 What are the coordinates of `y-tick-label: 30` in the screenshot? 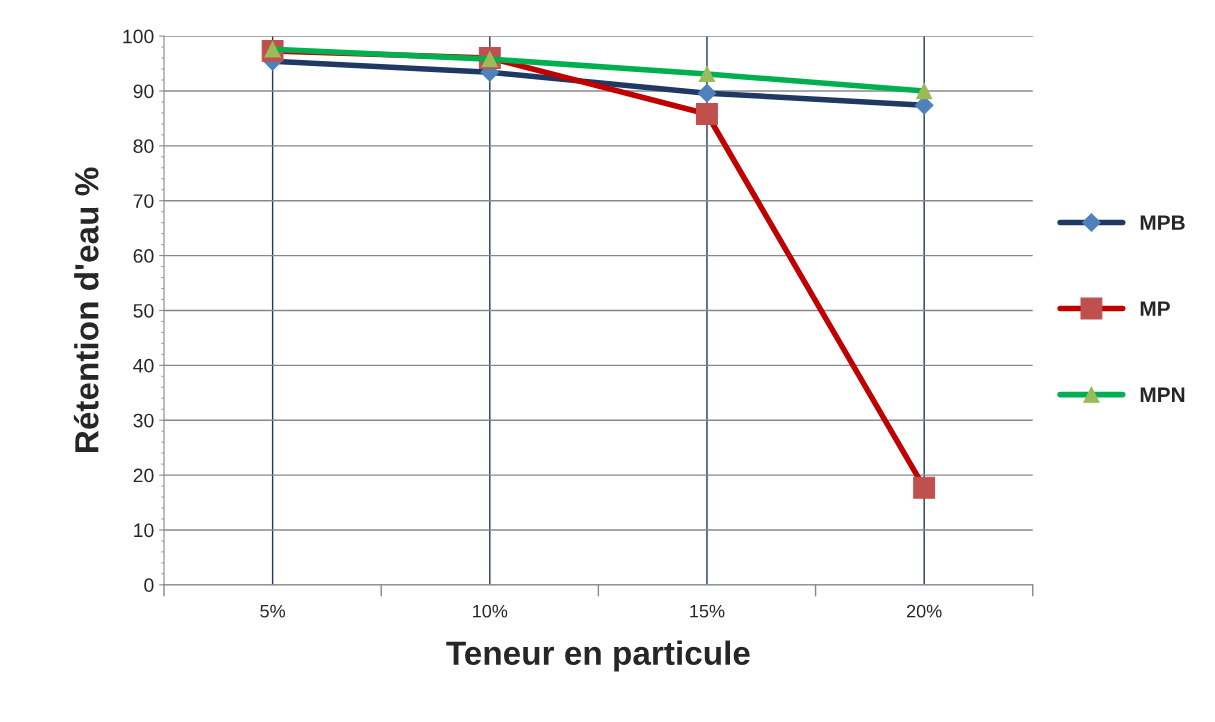 It's located at (143, 420).